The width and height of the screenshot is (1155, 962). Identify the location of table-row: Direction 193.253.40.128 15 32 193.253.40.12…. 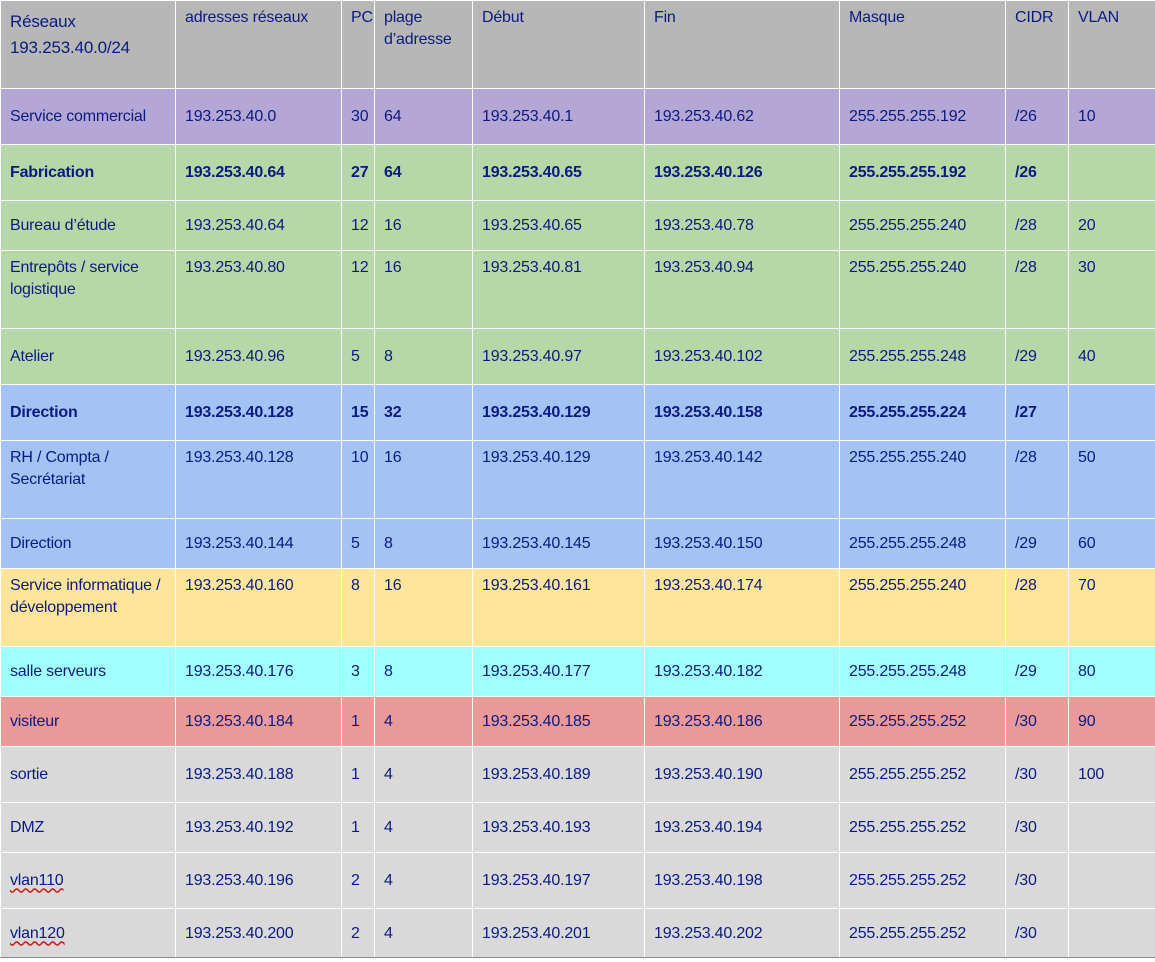
(577, 412).